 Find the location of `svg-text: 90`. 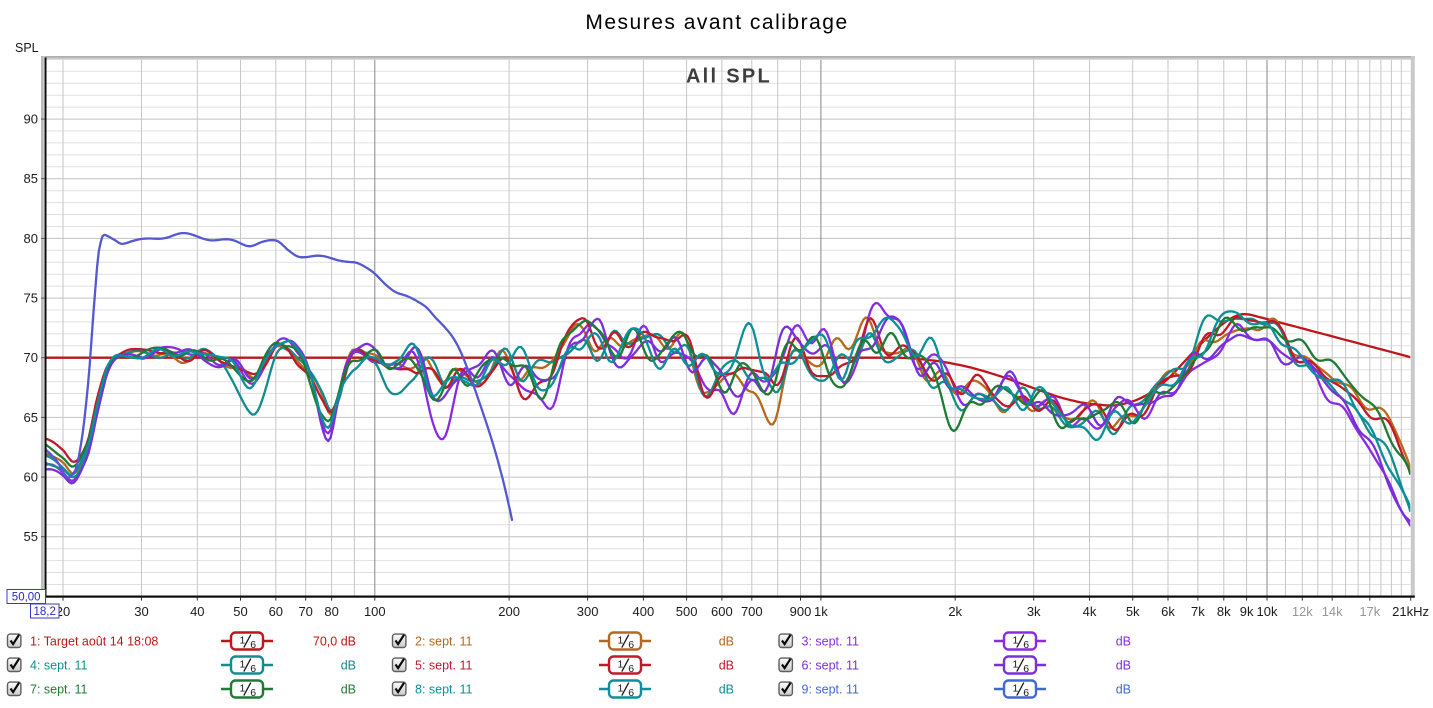

svg-text: 90 is located at coordinates (31, 119).